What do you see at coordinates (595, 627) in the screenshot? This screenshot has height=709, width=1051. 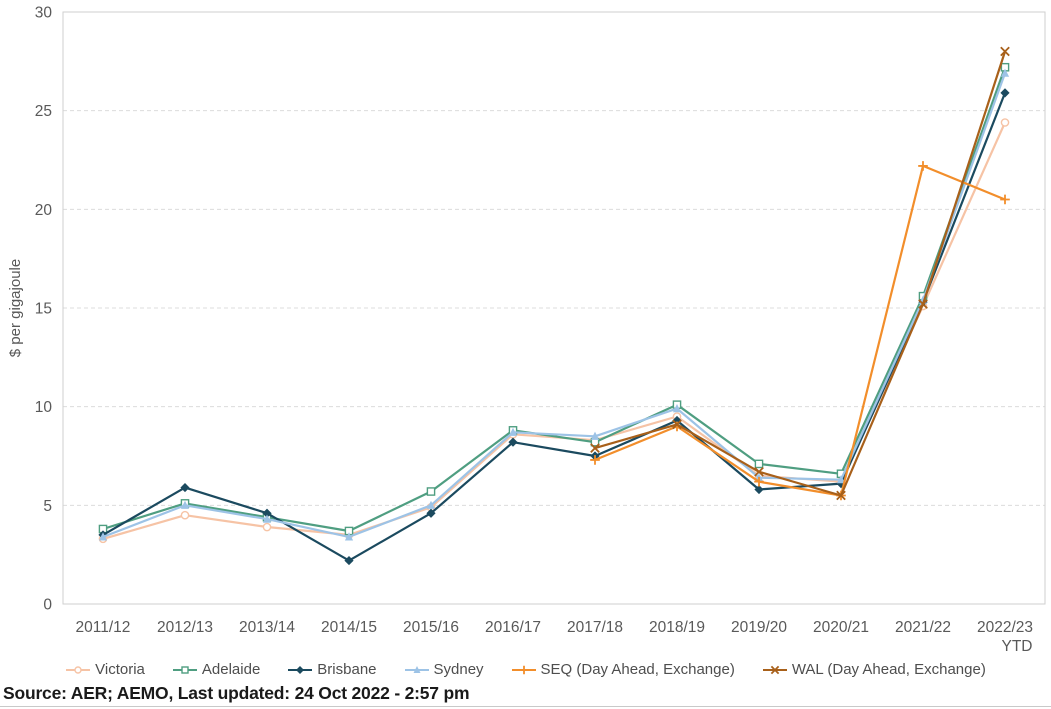 I see `x-axis-label: 2017/18` at bounding box center [595, 627].